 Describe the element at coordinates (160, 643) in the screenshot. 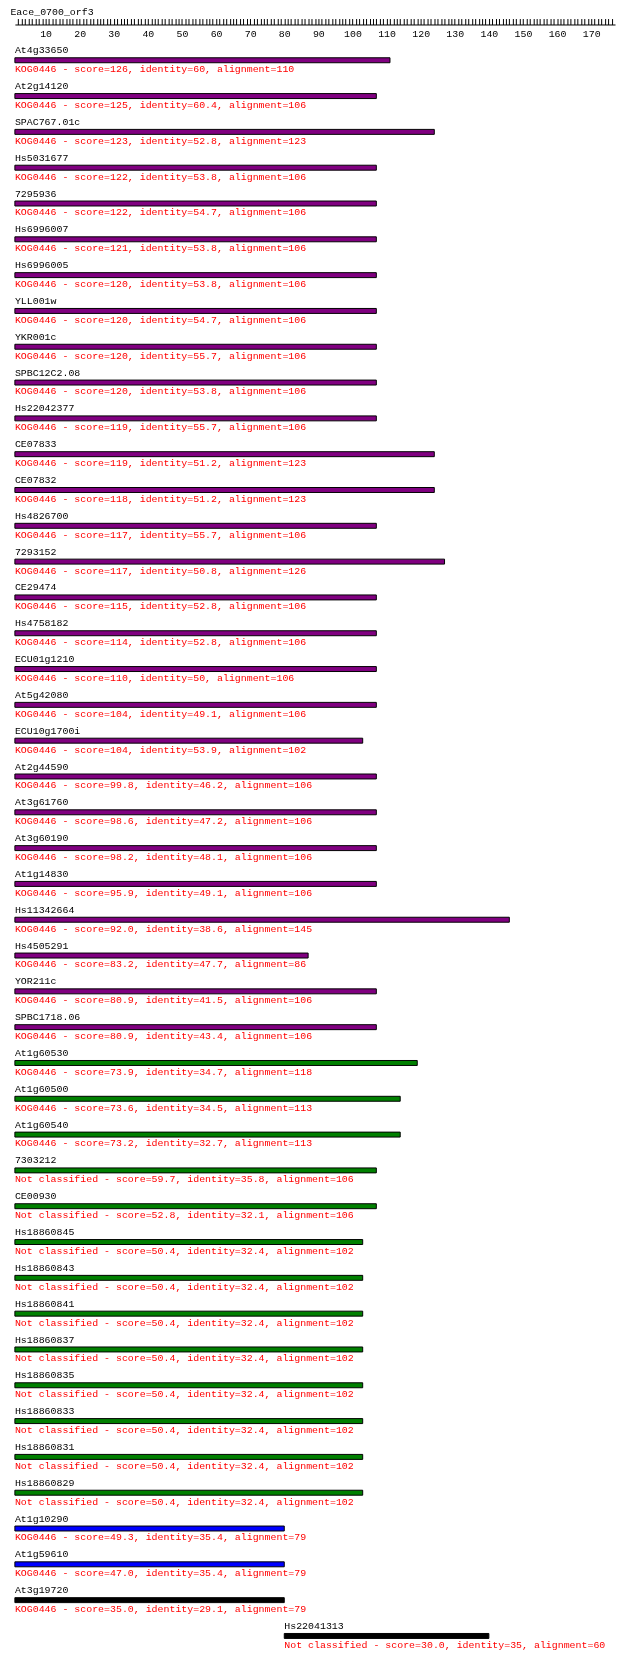

I see `data-label: KOG0446 - score=114, identity=52.8, alignment=106` at that location.